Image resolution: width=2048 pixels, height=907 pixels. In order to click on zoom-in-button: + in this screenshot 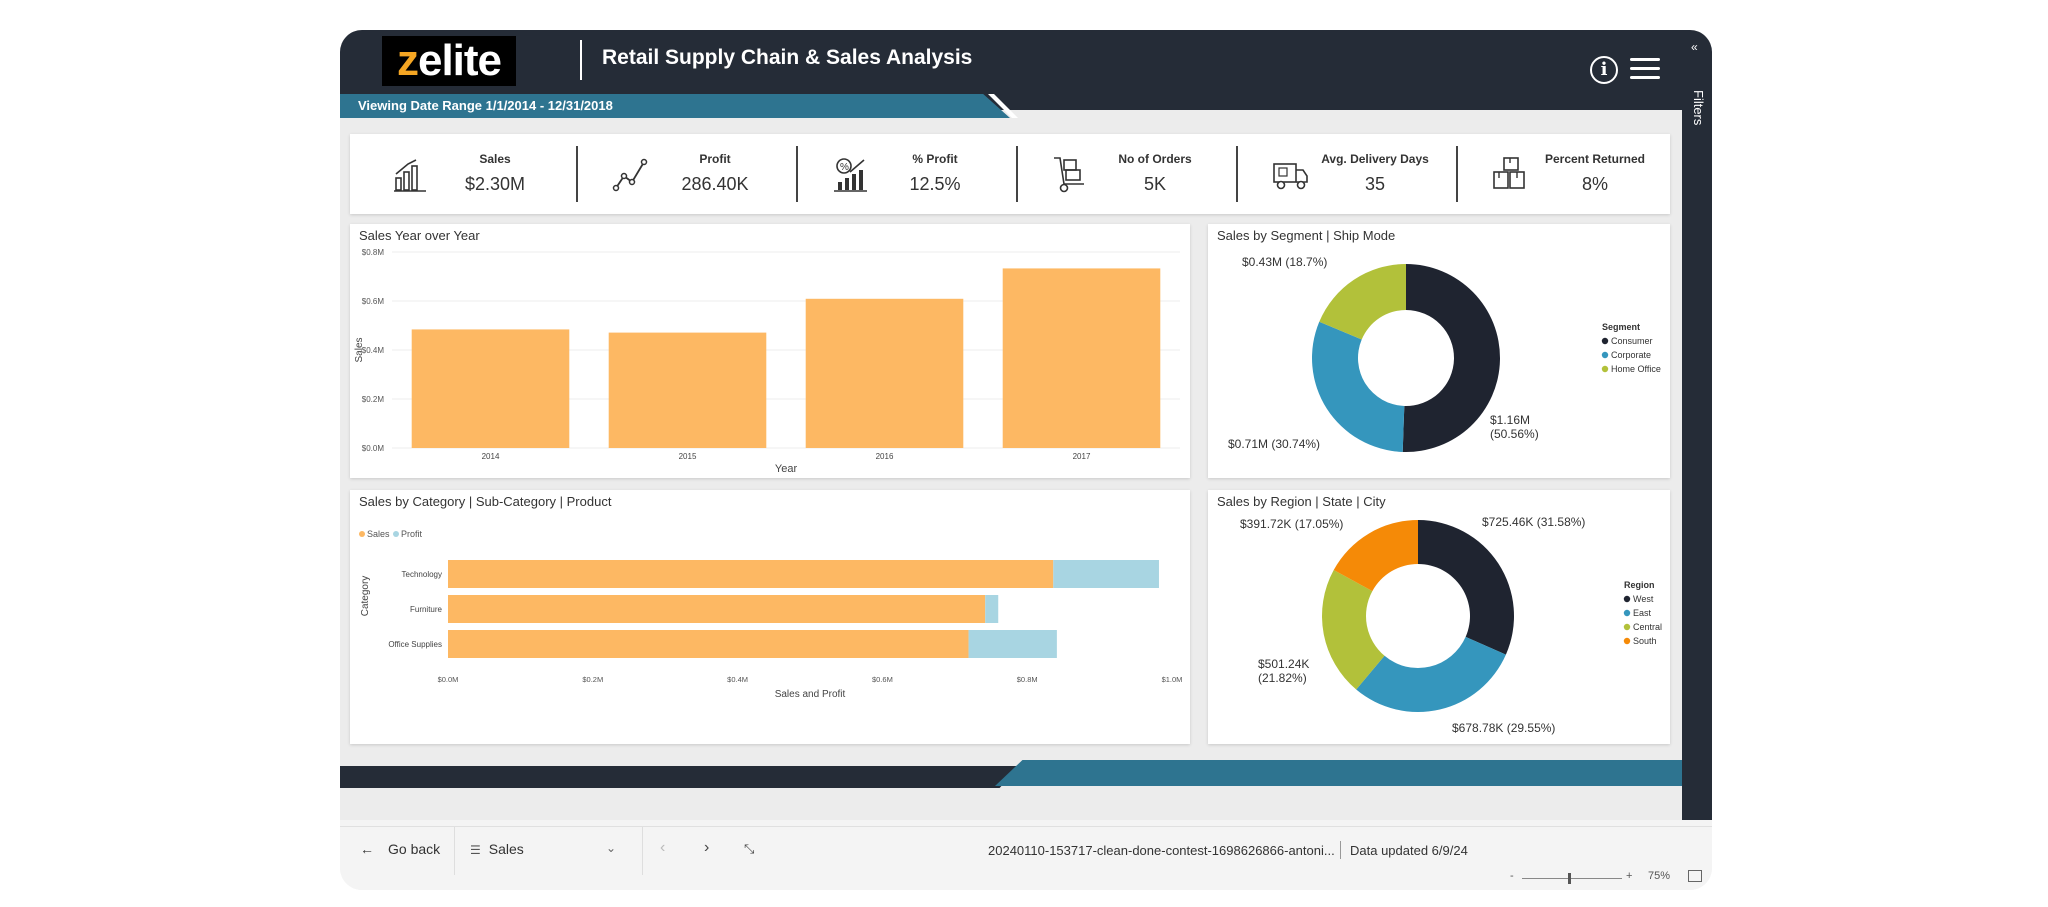, I will do `click(1629, 876)`.